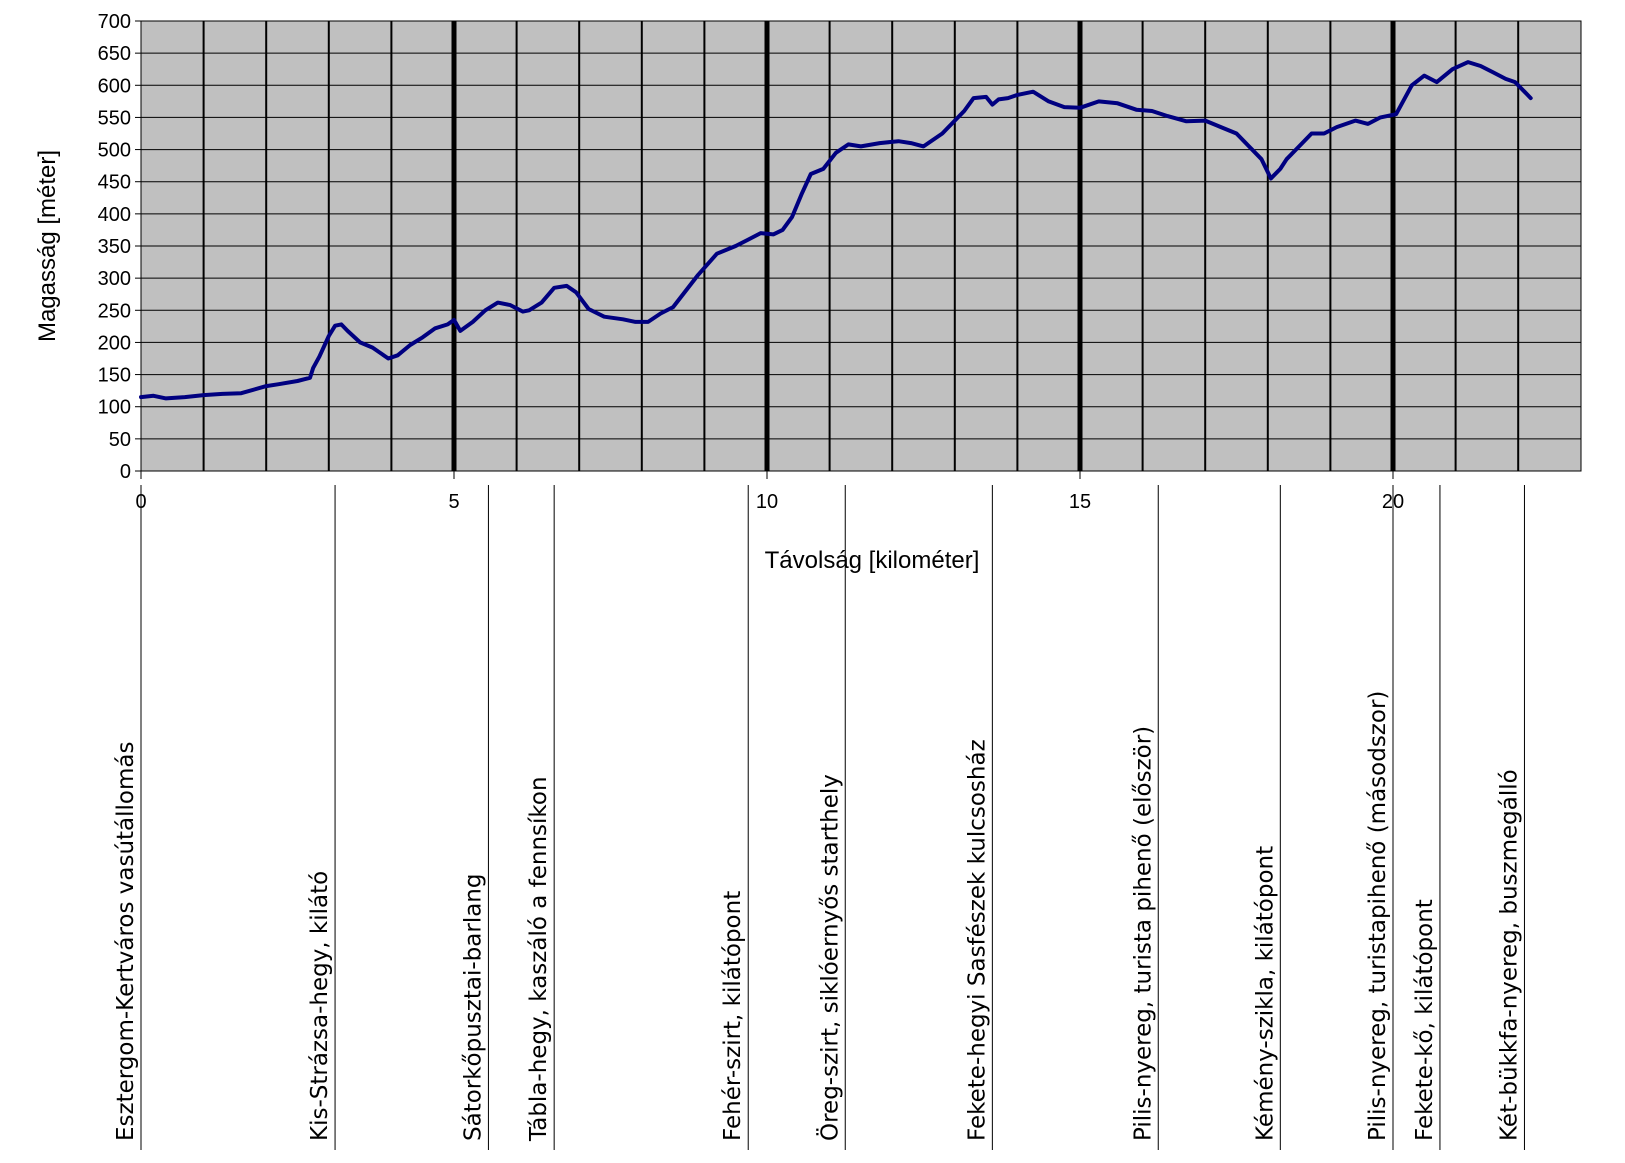 Image resolution: width=1625 pixels, height=1163 pixels. What do you see at coordinates (1425, 1020) in the screenshot?
I see `waypoint-label: Fekete-kő, kilátópont` at bounding box center [1425, 1020].